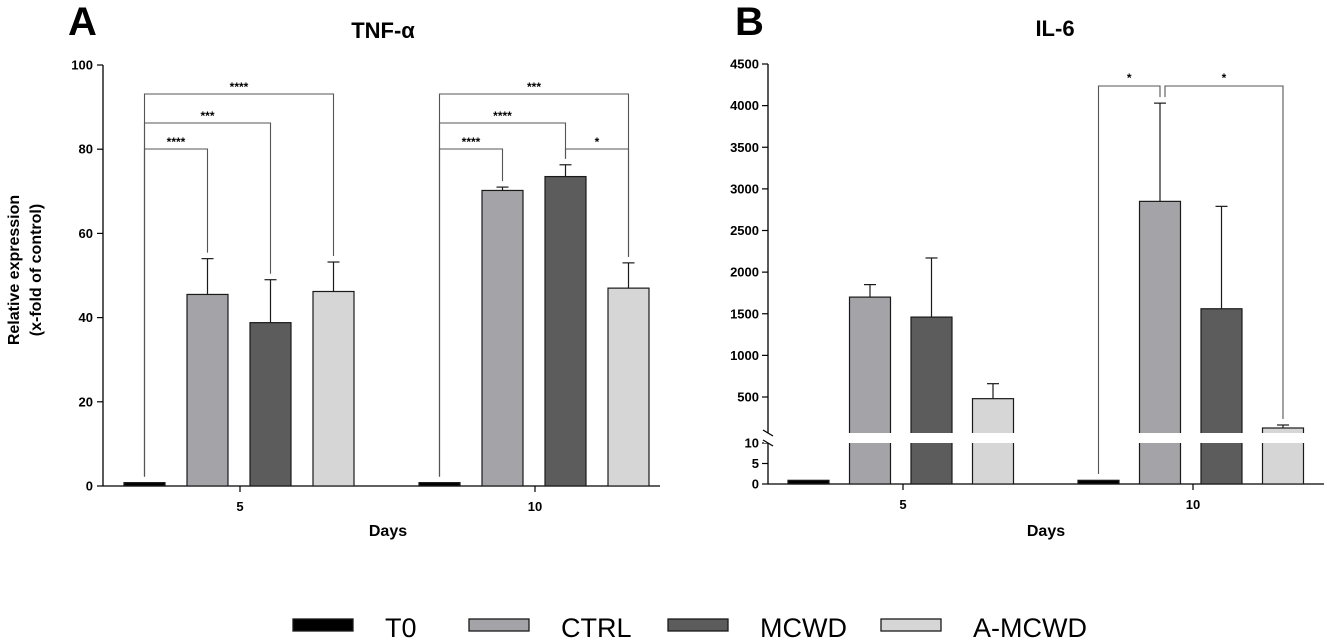 The height and width of the screenshot is (644, 1332). What do you see at coordinates (744, 355) in the screenshot?
I see `y-tick-label: 1000` at bounding box center [744, 355].